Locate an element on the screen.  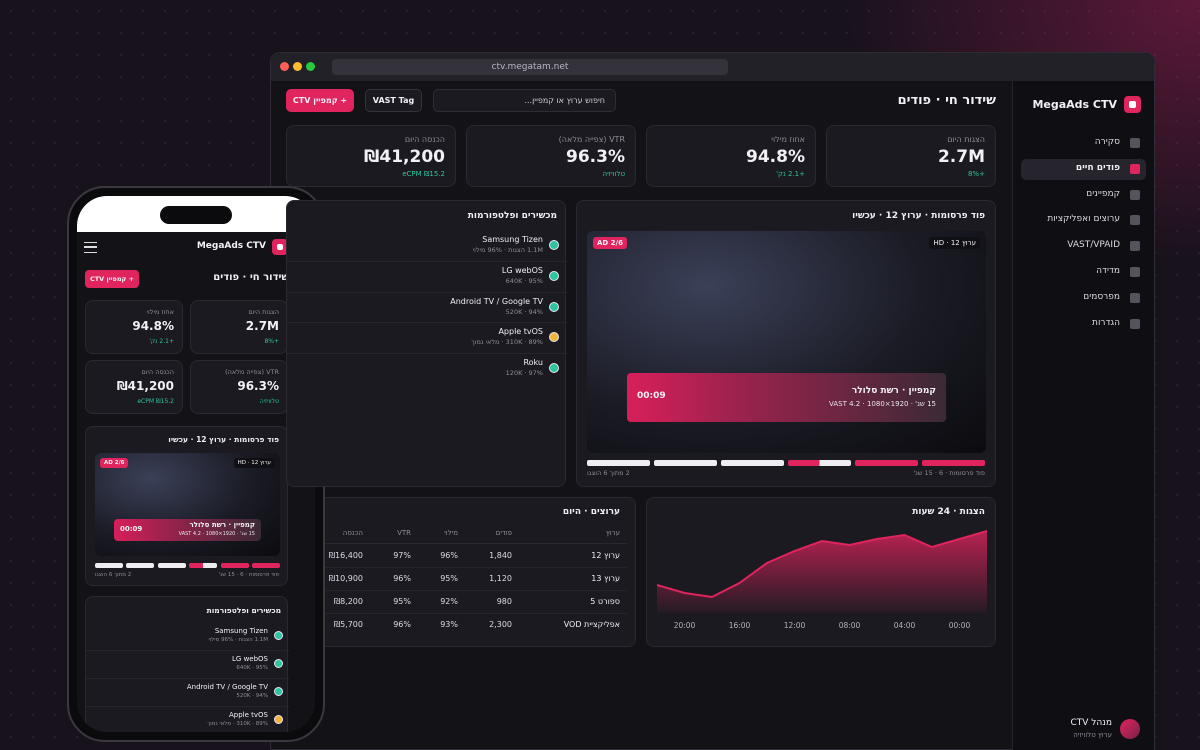
nav-item: מפרסמים is located at coordinates (1083, 298).